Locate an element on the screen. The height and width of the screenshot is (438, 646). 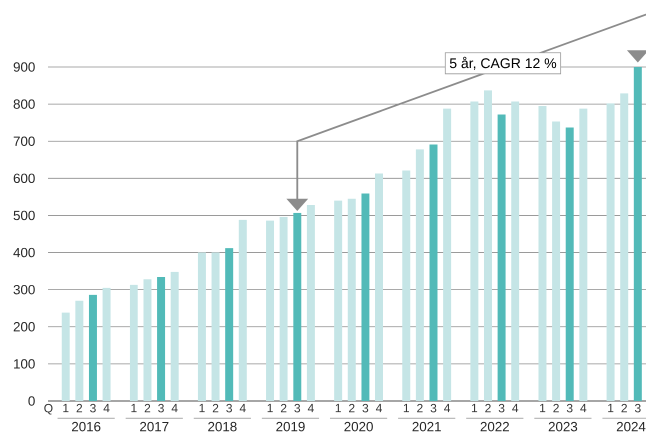
text: 2023 is located at coordinates (563, 427).